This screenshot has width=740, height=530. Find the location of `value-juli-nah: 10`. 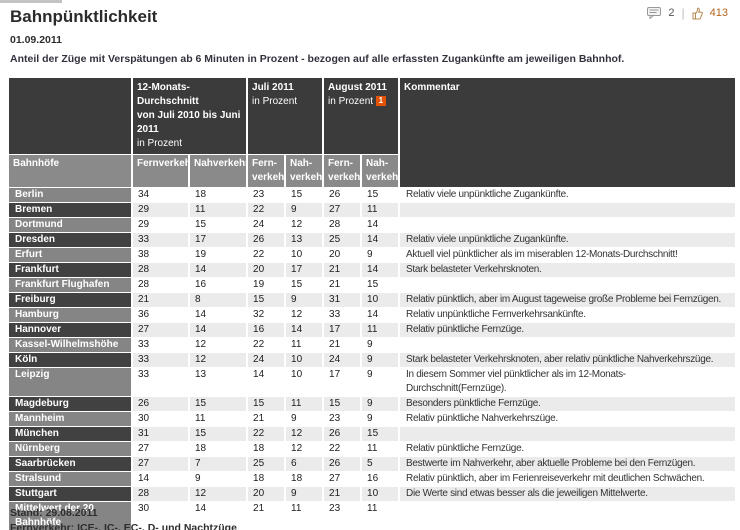

value-juli-nah: 10 is located at coordinates (305, 382).